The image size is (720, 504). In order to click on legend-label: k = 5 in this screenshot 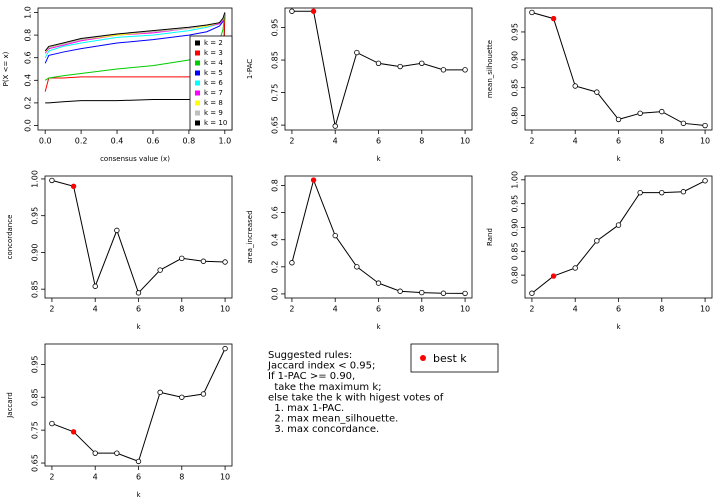, I will do `click(213, 73)`.